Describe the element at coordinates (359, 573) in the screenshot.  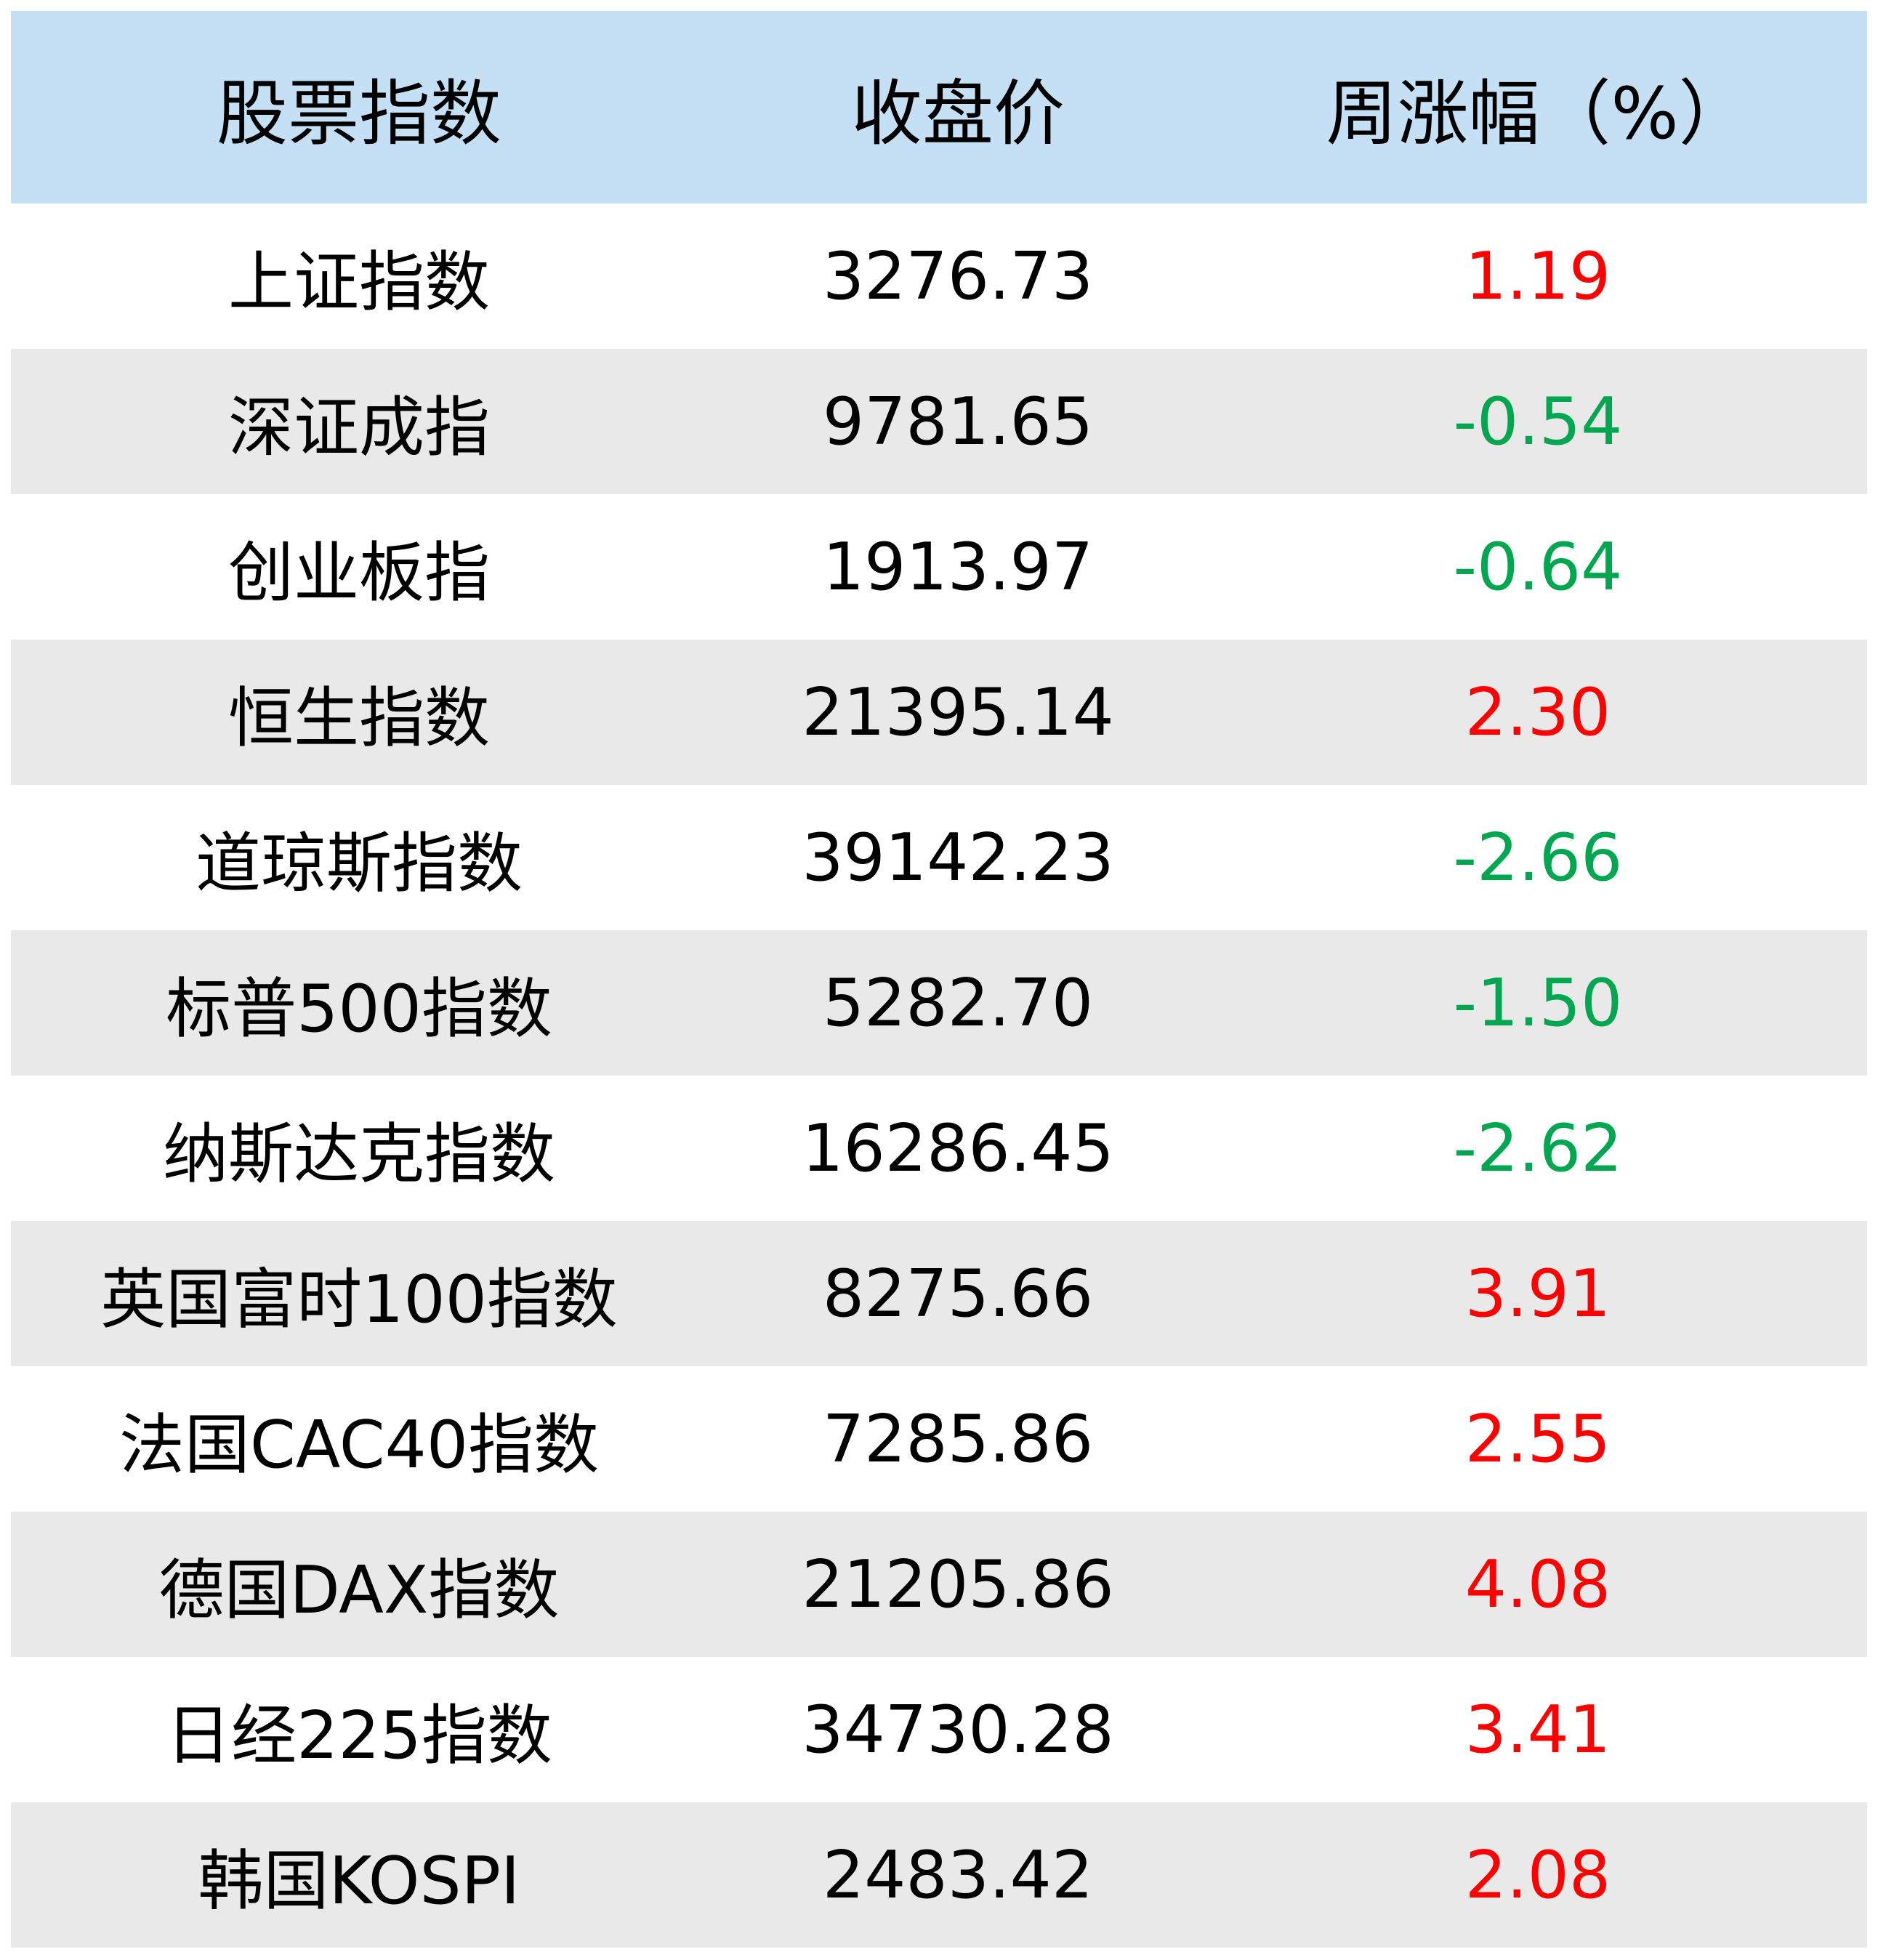
I see `index-name-cell: 创业板指` at that location.